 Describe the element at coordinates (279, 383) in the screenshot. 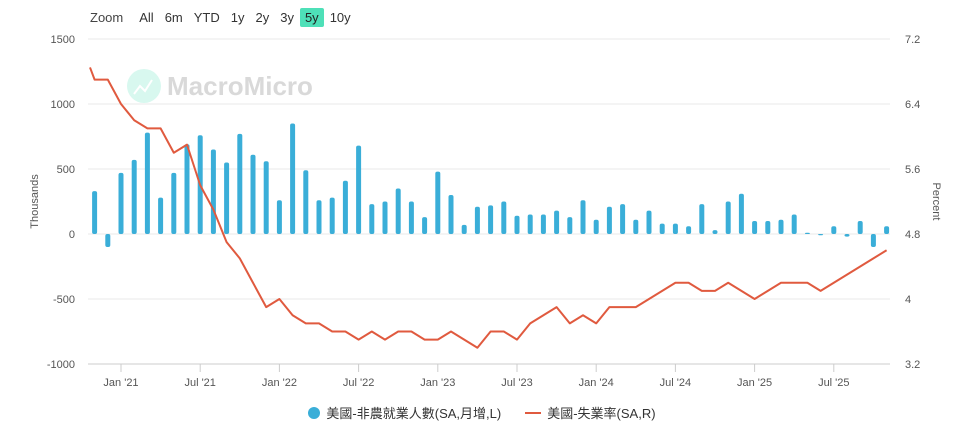

I see `x-tick-label: Jan '22` at that location.